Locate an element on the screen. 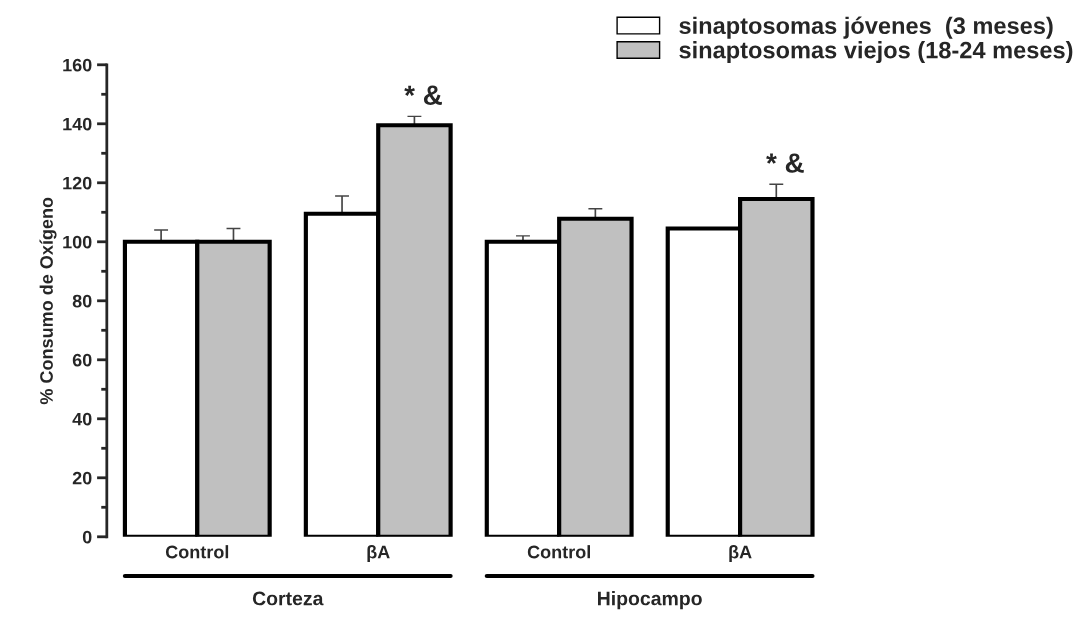 The width and height of the screenshot is (1090, 617). y-tick-label: 80 is located at coordinates (82, 301).